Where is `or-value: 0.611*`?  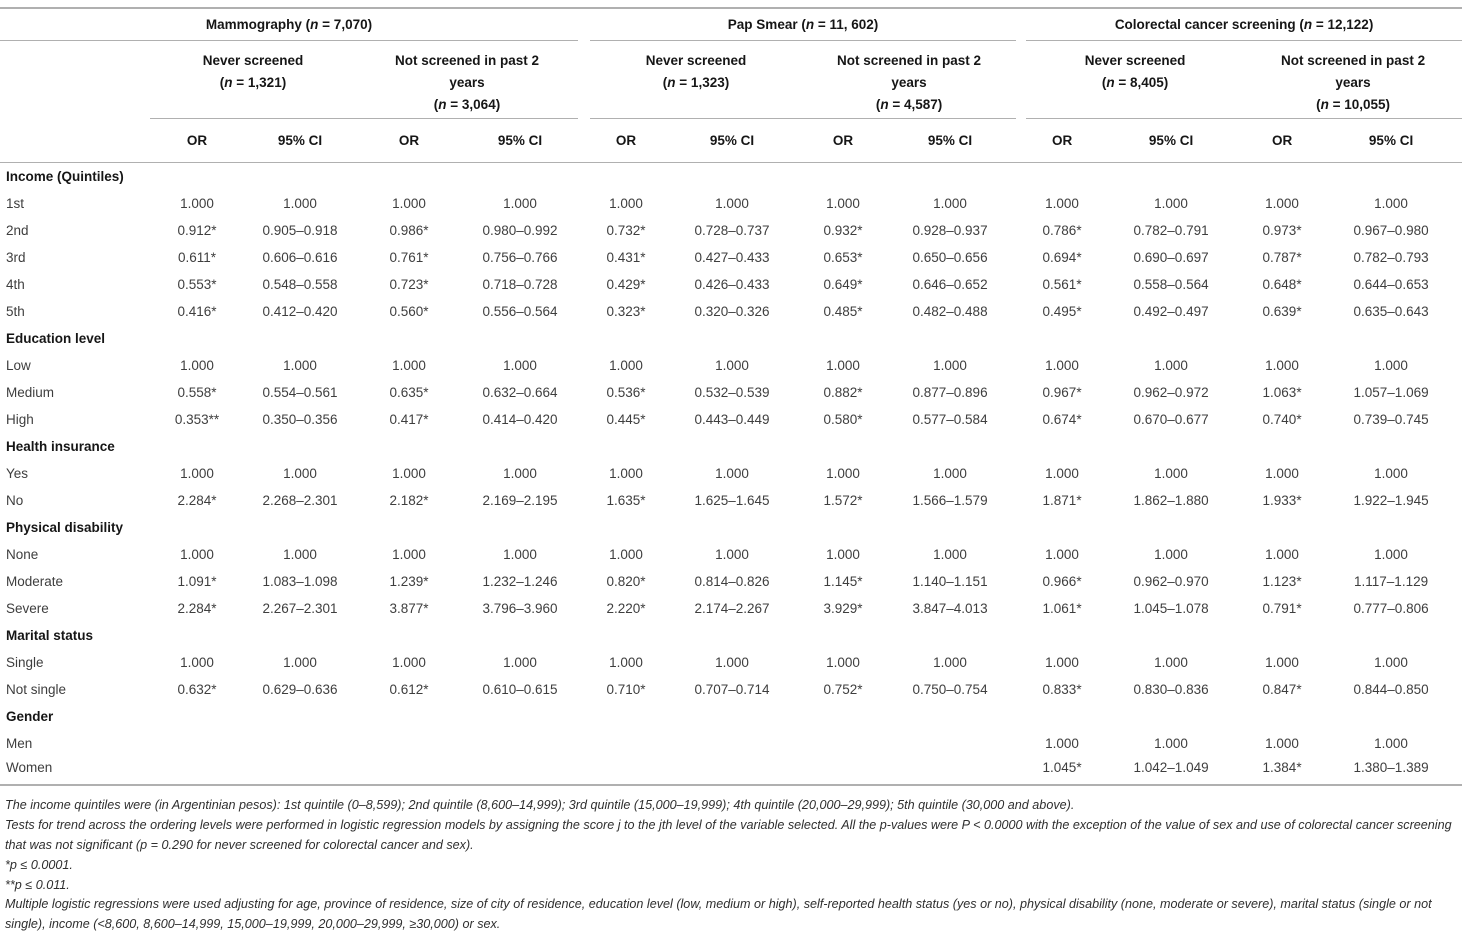 or-value: 0.611* is located at coordinates (197, 257).